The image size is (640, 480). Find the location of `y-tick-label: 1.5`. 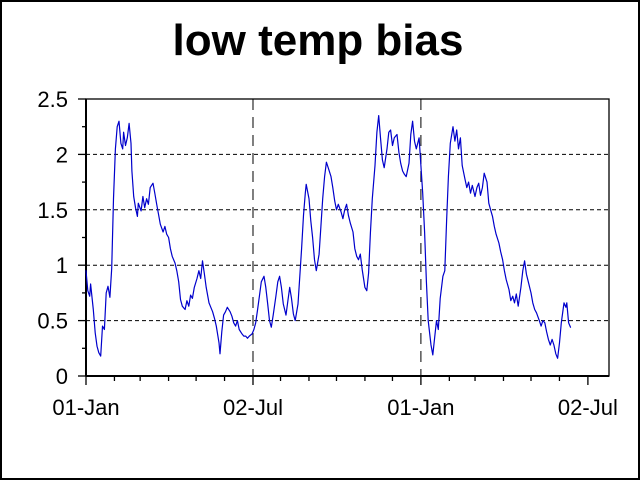

y-tick-label: 1.5 is located at coordinates (52, 210).